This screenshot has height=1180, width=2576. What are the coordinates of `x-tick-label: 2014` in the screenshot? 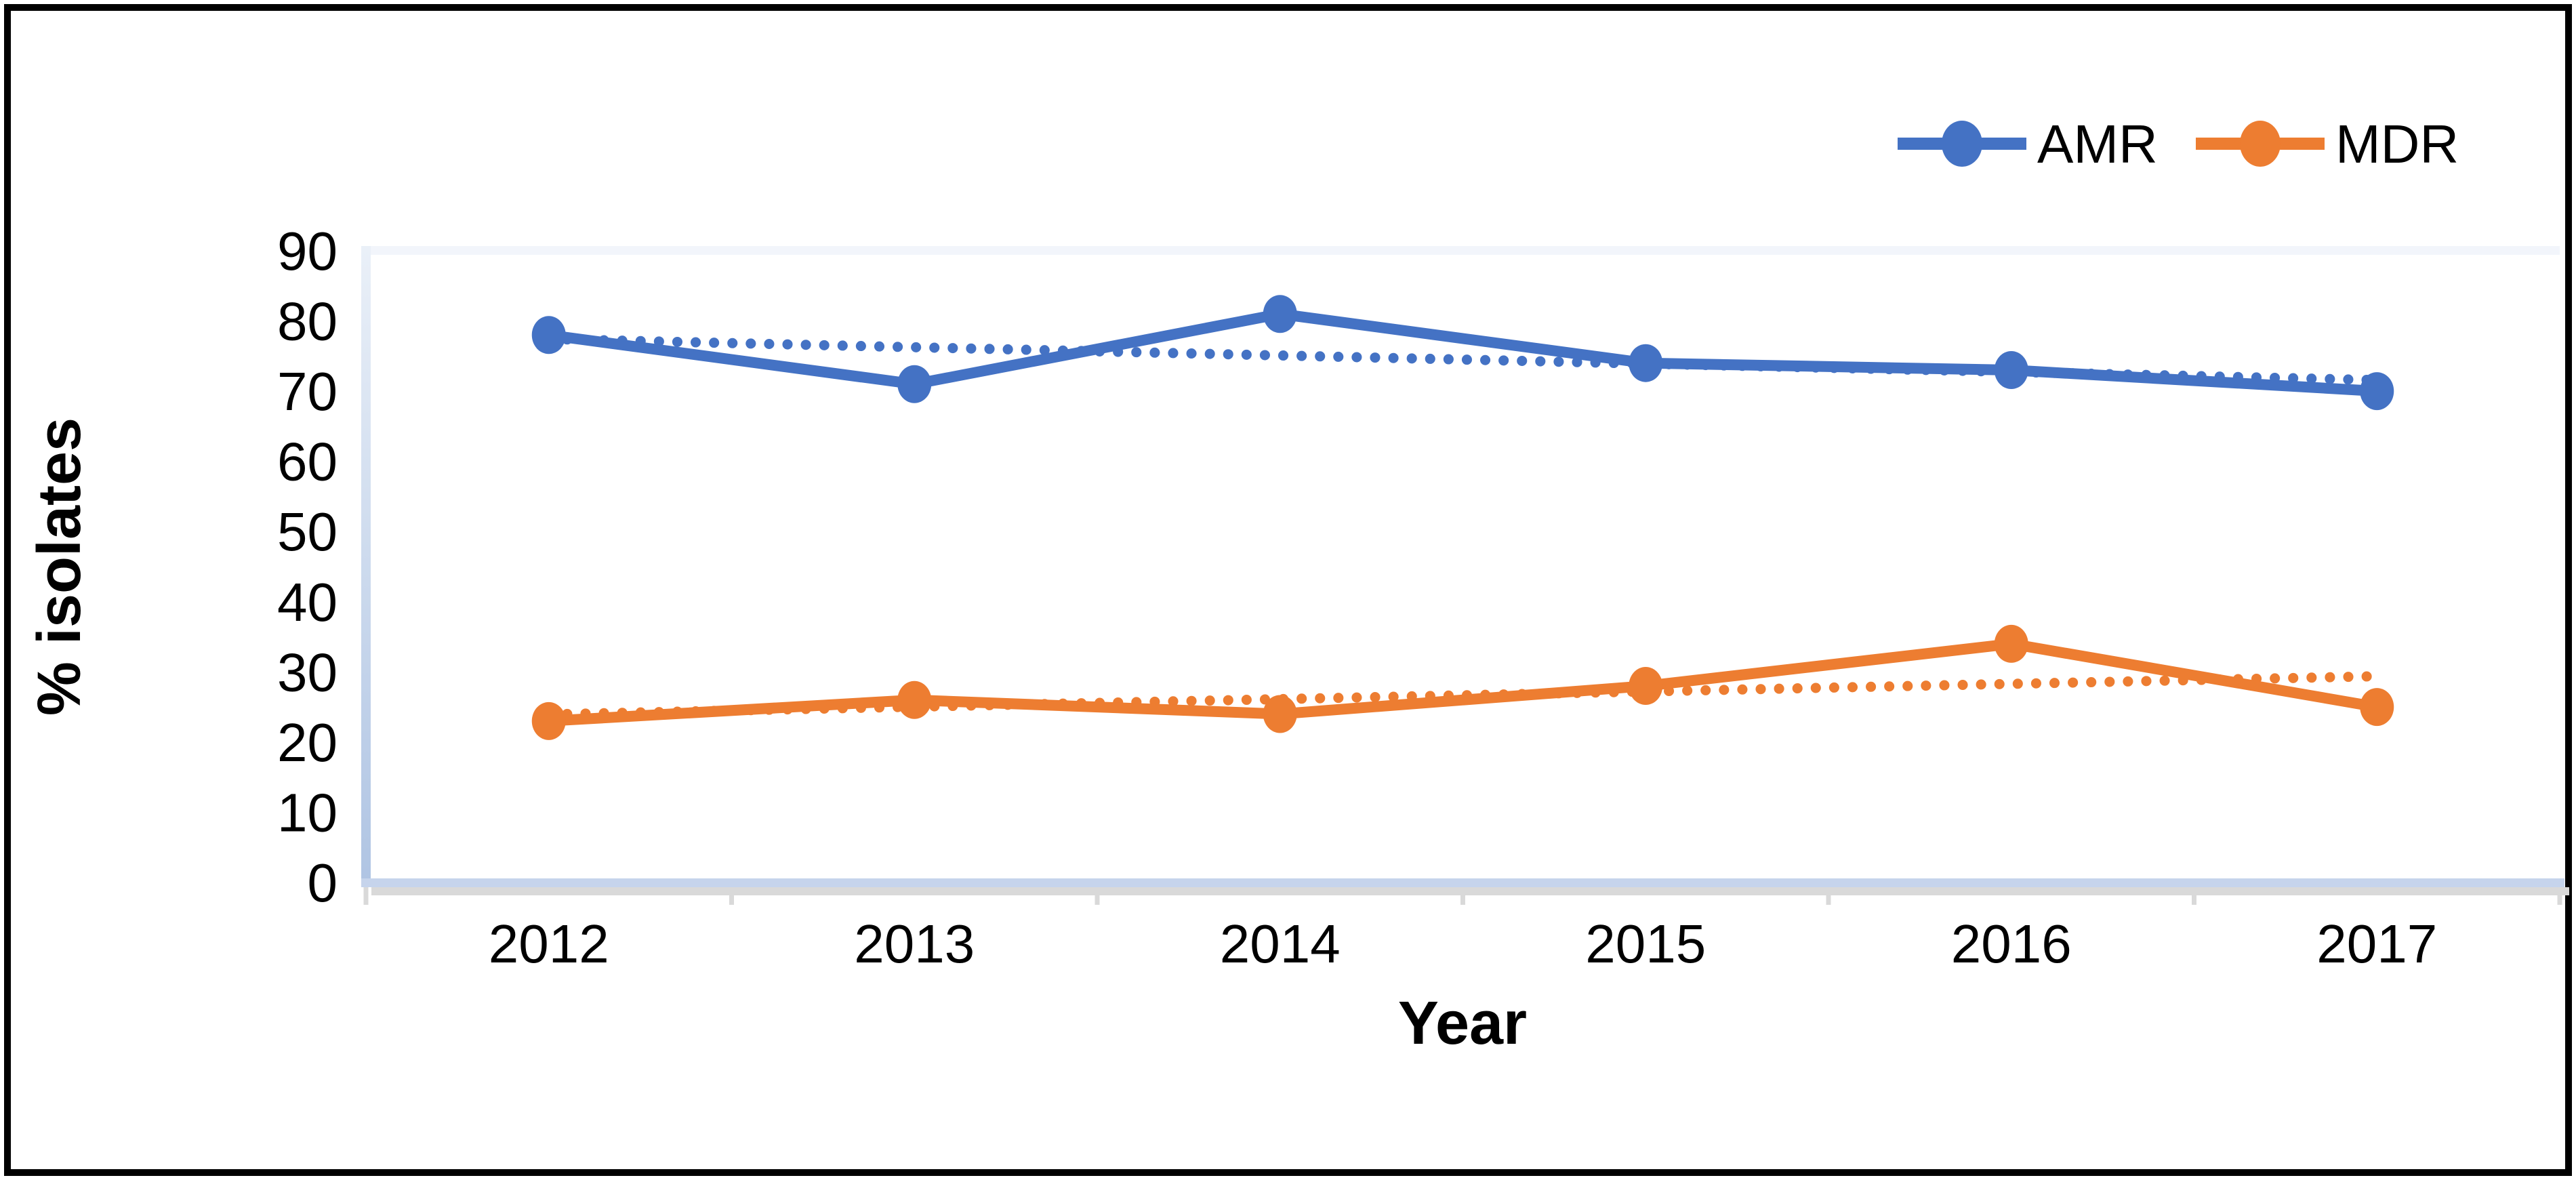 It's located at (1280, 944).